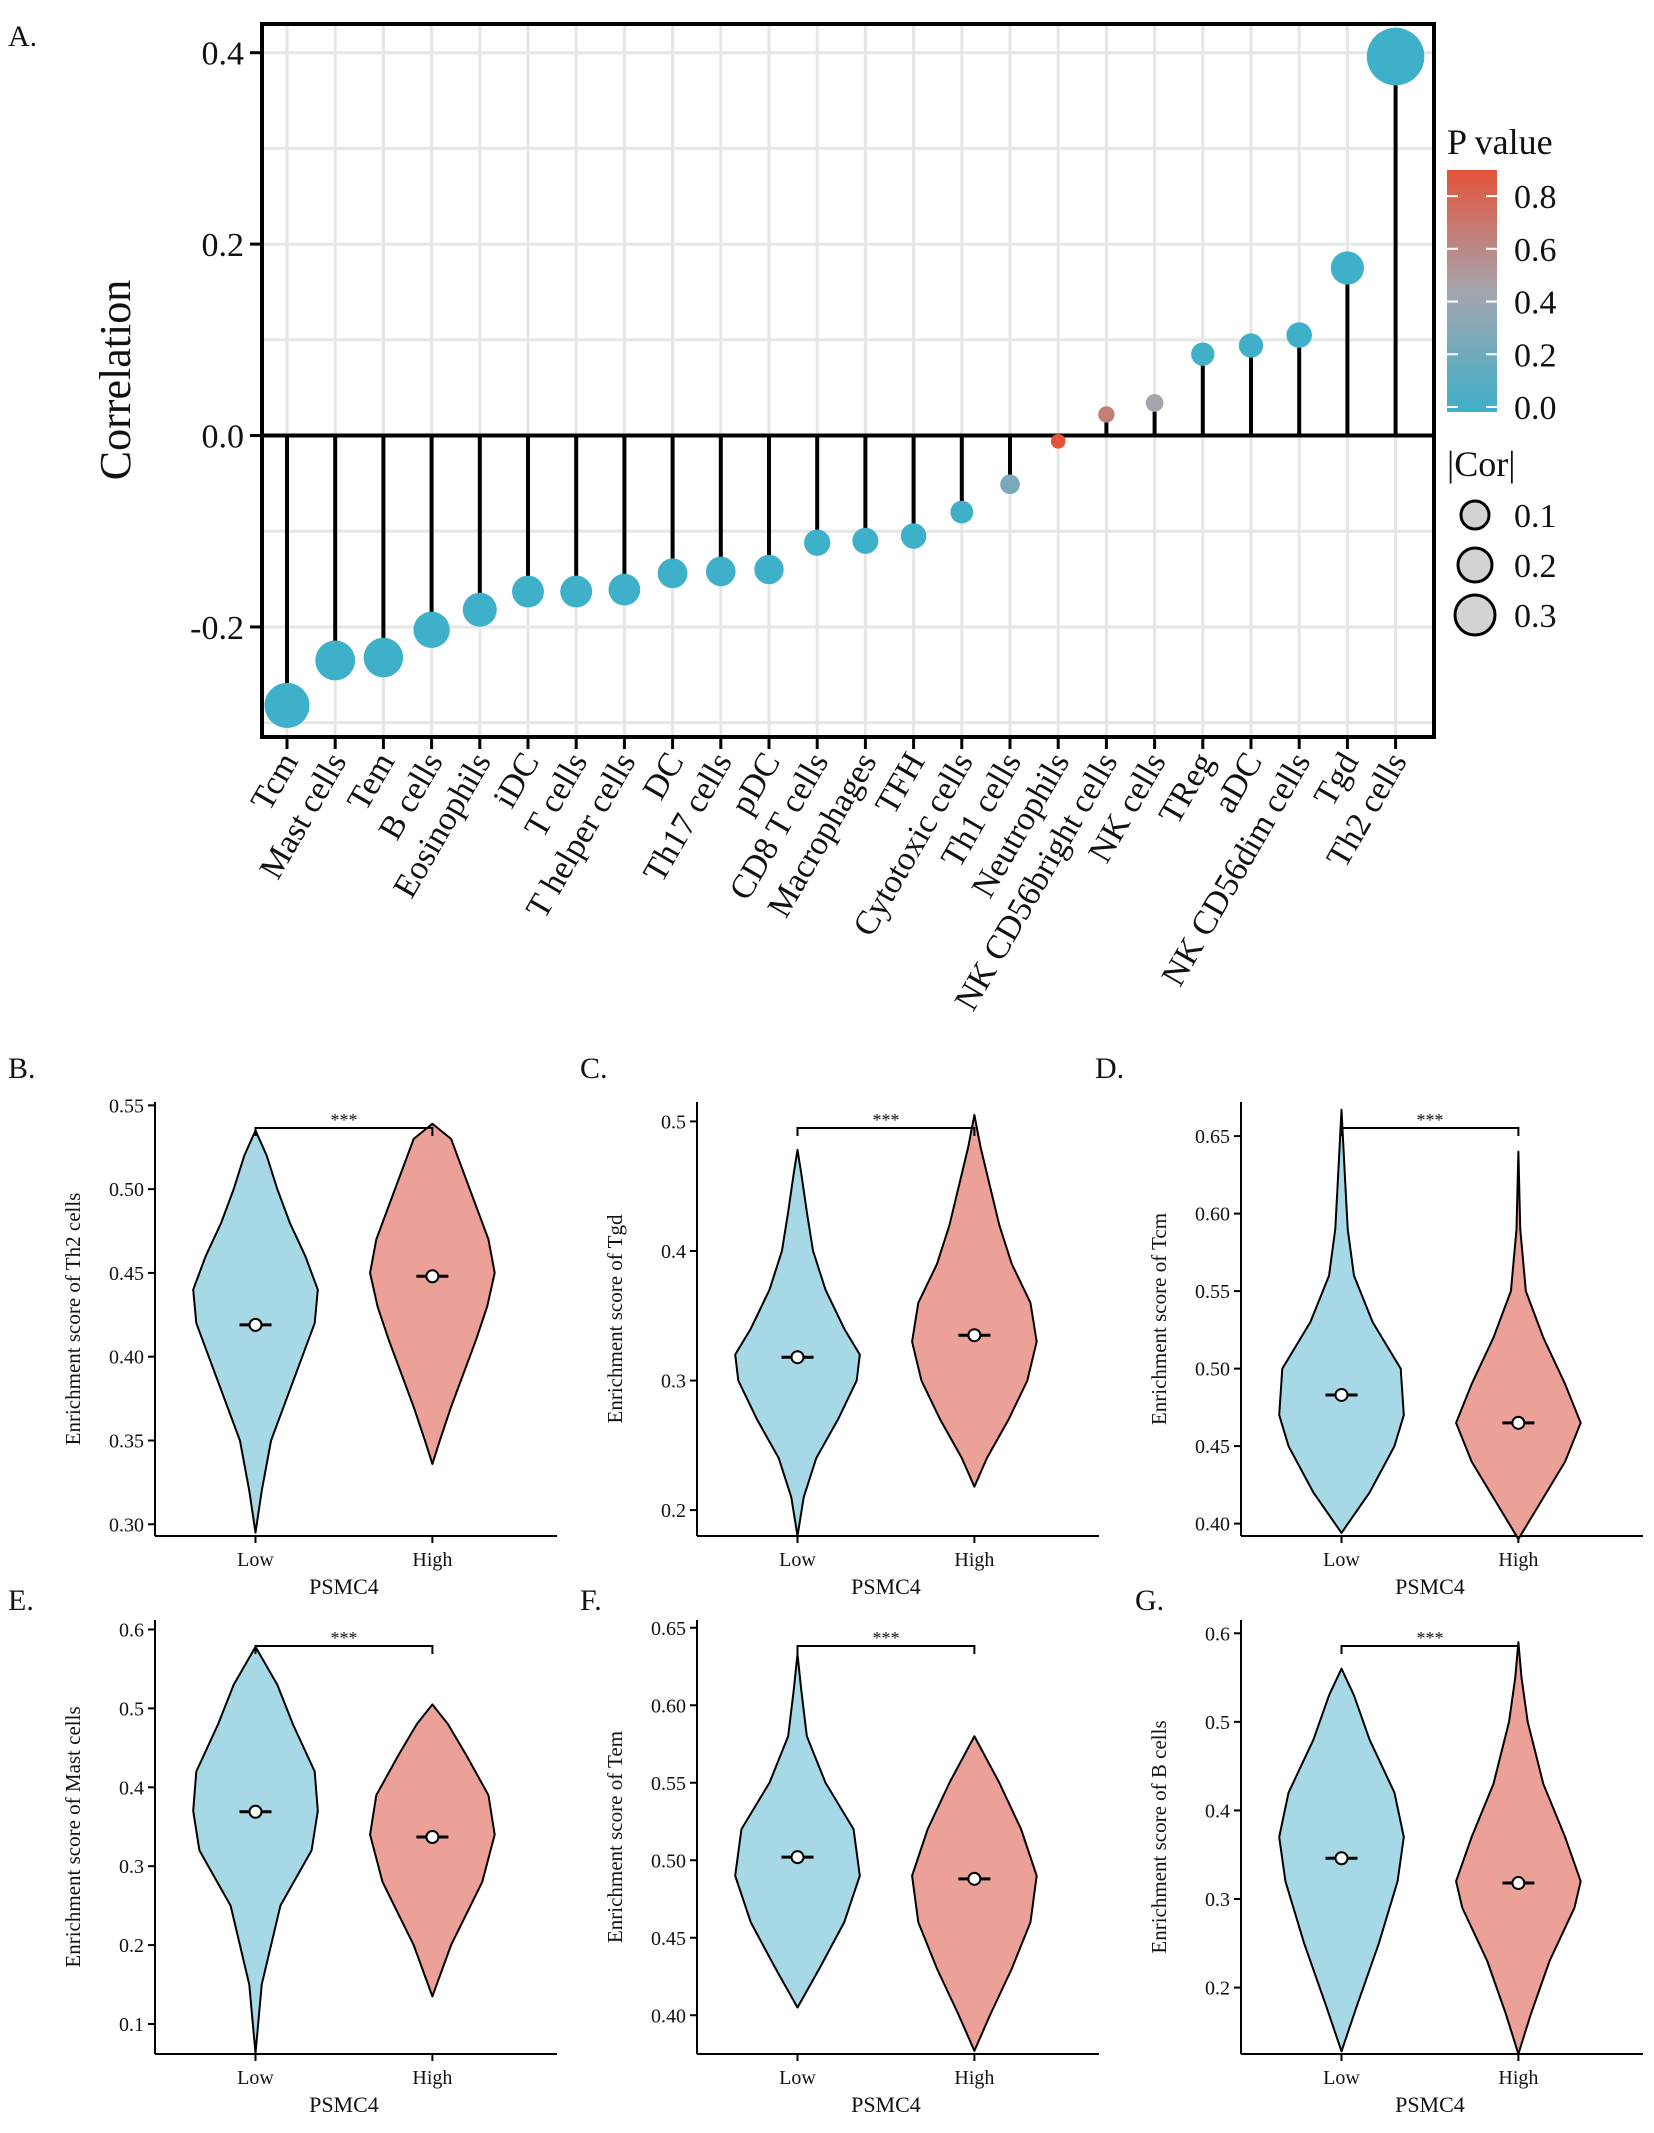  Describe the element at coordinates (1535, 250) in the screenshot. I see `color-tick-label: 0.6` at that location.